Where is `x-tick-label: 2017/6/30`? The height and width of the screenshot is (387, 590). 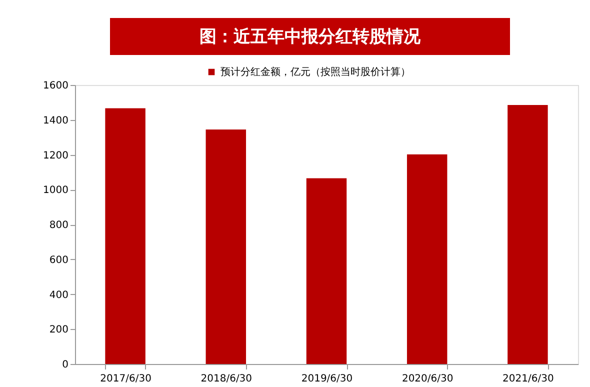 x-tick-label: 2017/6/30 is located at coordinates (126, 379).